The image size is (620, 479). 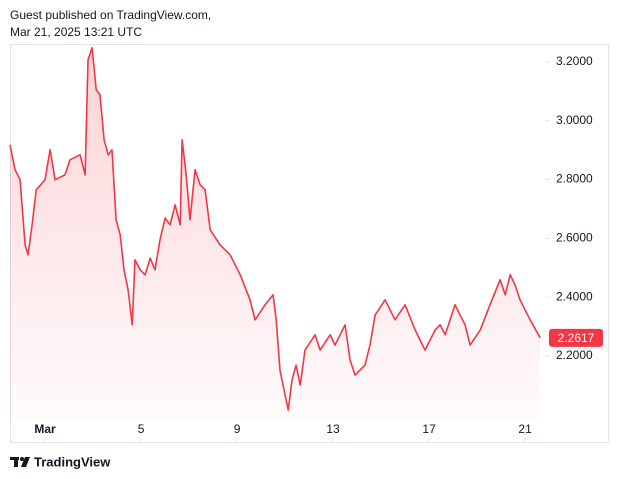 I want to click on last-price-badge, so click(x=576, y=337).